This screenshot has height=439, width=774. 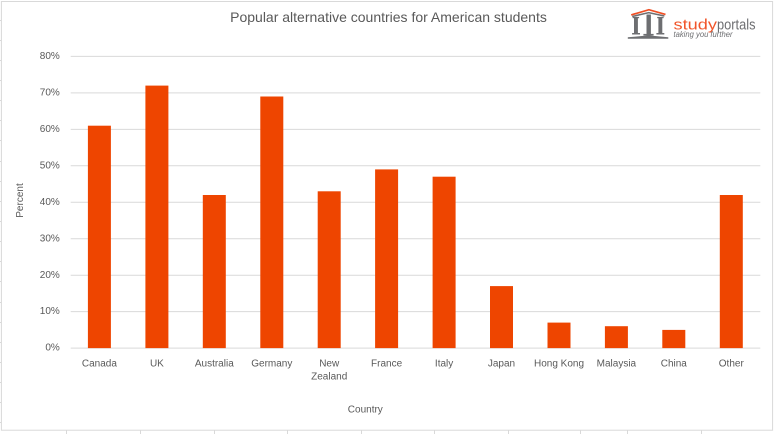 I want to click on svg-text: 60%, so click(x=50, y=129).